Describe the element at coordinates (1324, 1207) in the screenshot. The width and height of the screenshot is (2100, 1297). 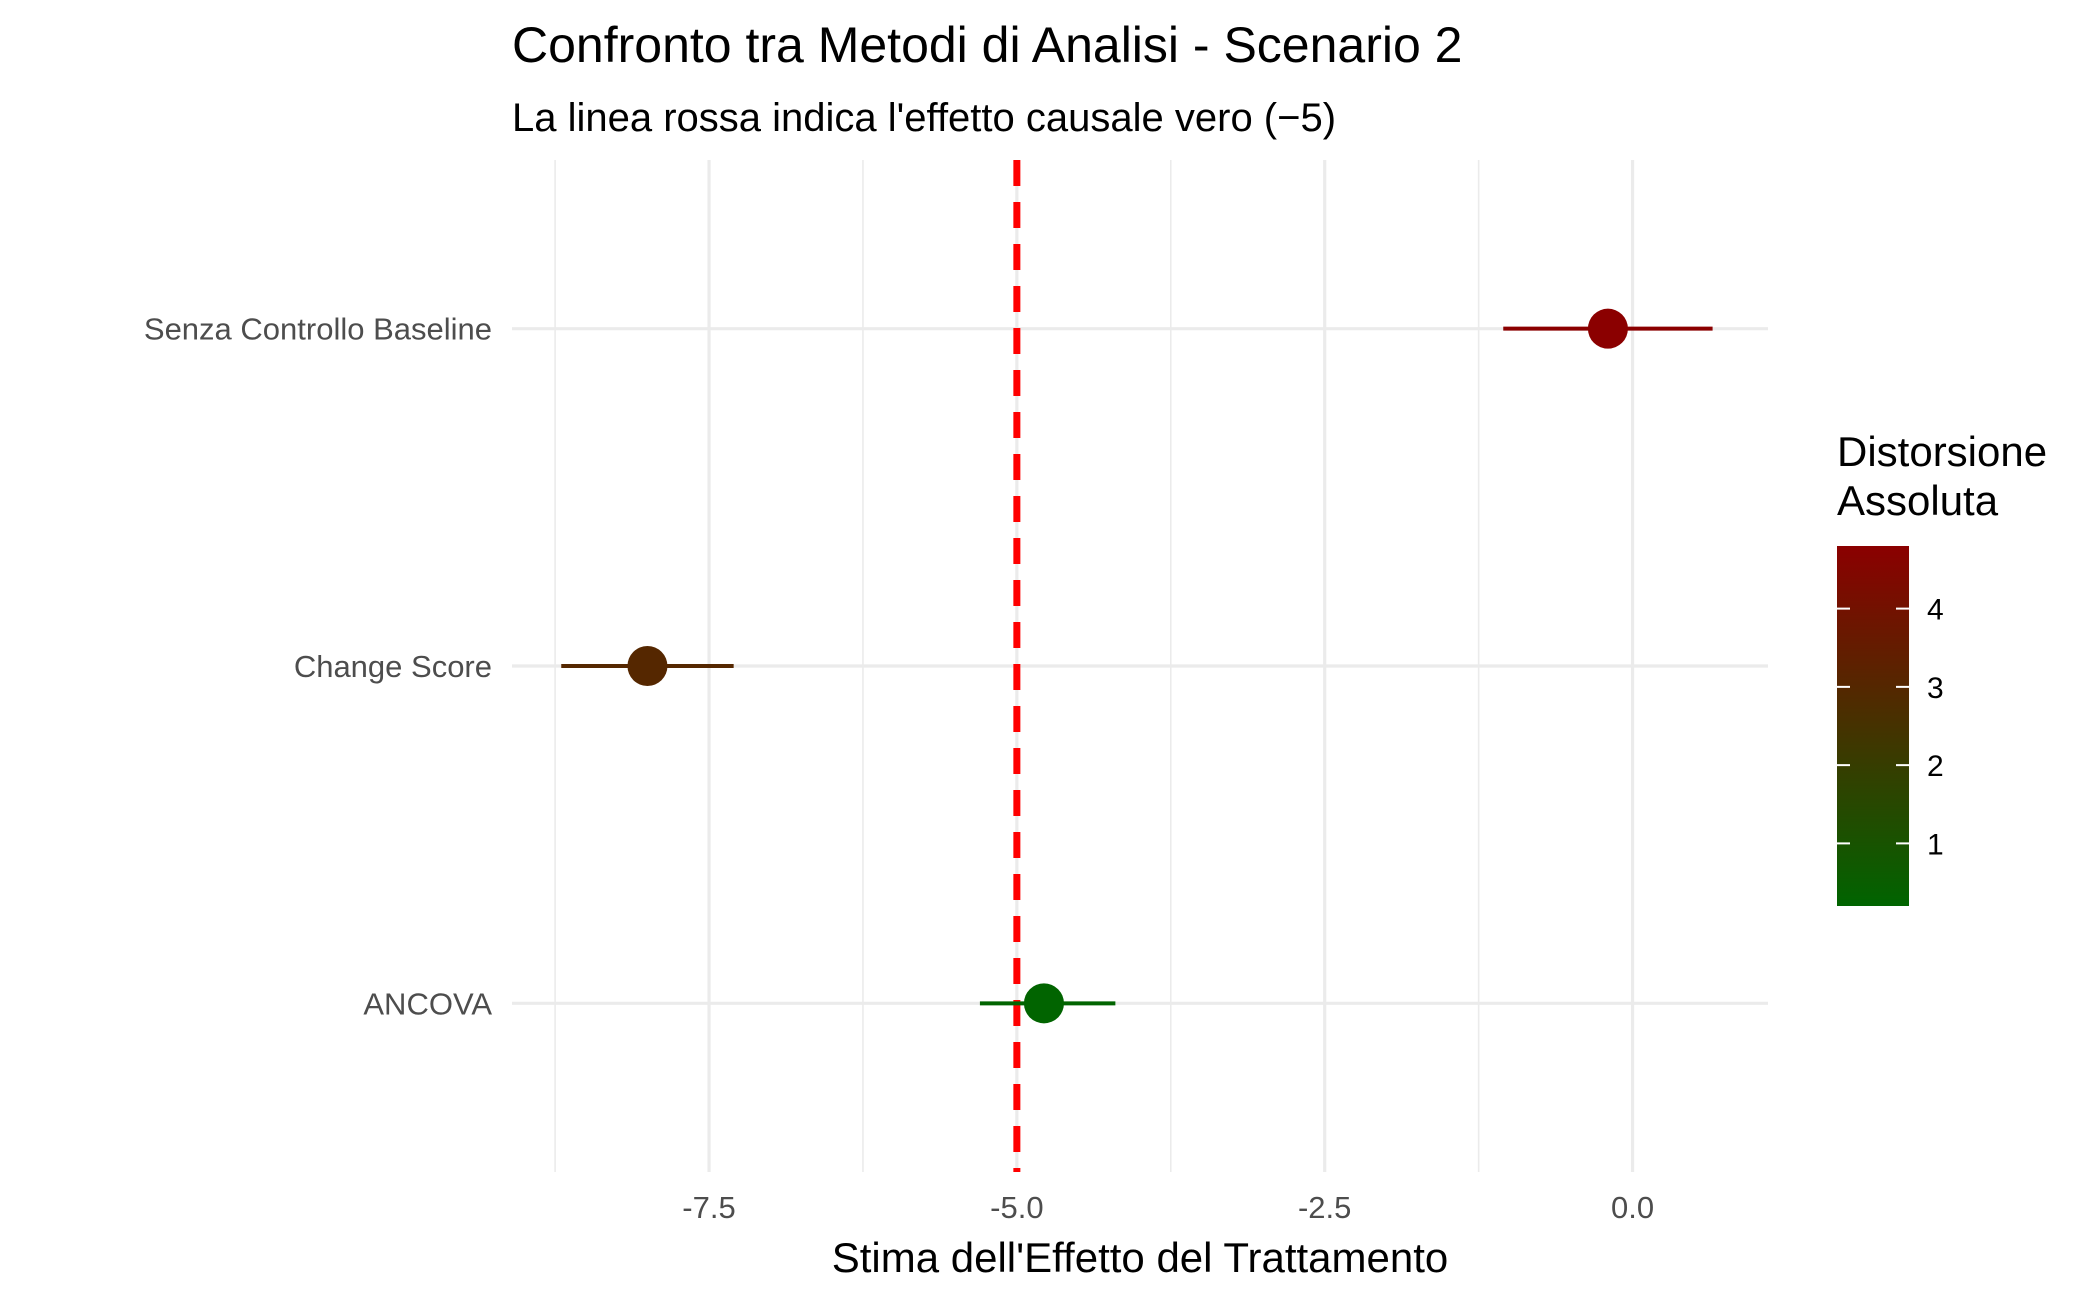
I see `x-tick-label: -2.5` at that location.